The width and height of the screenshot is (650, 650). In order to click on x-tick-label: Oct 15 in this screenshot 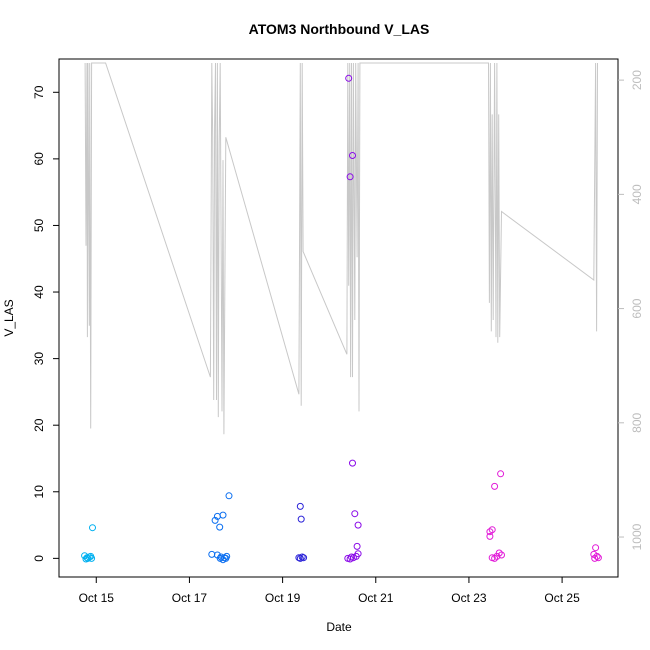, I will do `click(97, 598)`.